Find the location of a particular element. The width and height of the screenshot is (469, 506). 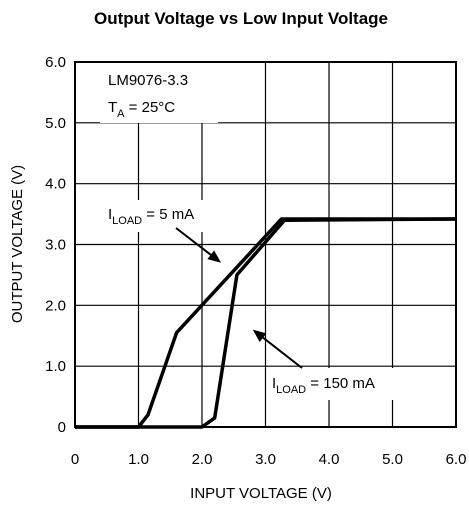

x-tick-label: 3.0 is located at coordinates (265, 459).